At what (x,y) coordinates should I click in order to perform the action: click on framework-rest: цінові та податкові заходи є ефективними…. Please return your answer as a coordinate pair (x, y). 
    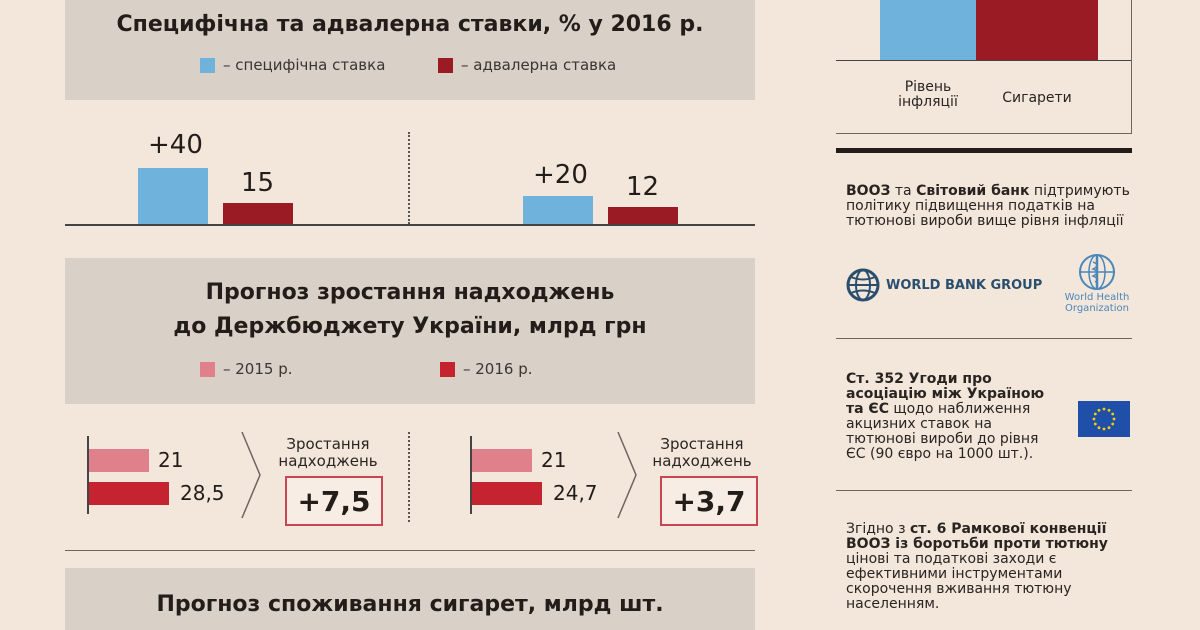
    Looking at the image, I should click on (959, 581).